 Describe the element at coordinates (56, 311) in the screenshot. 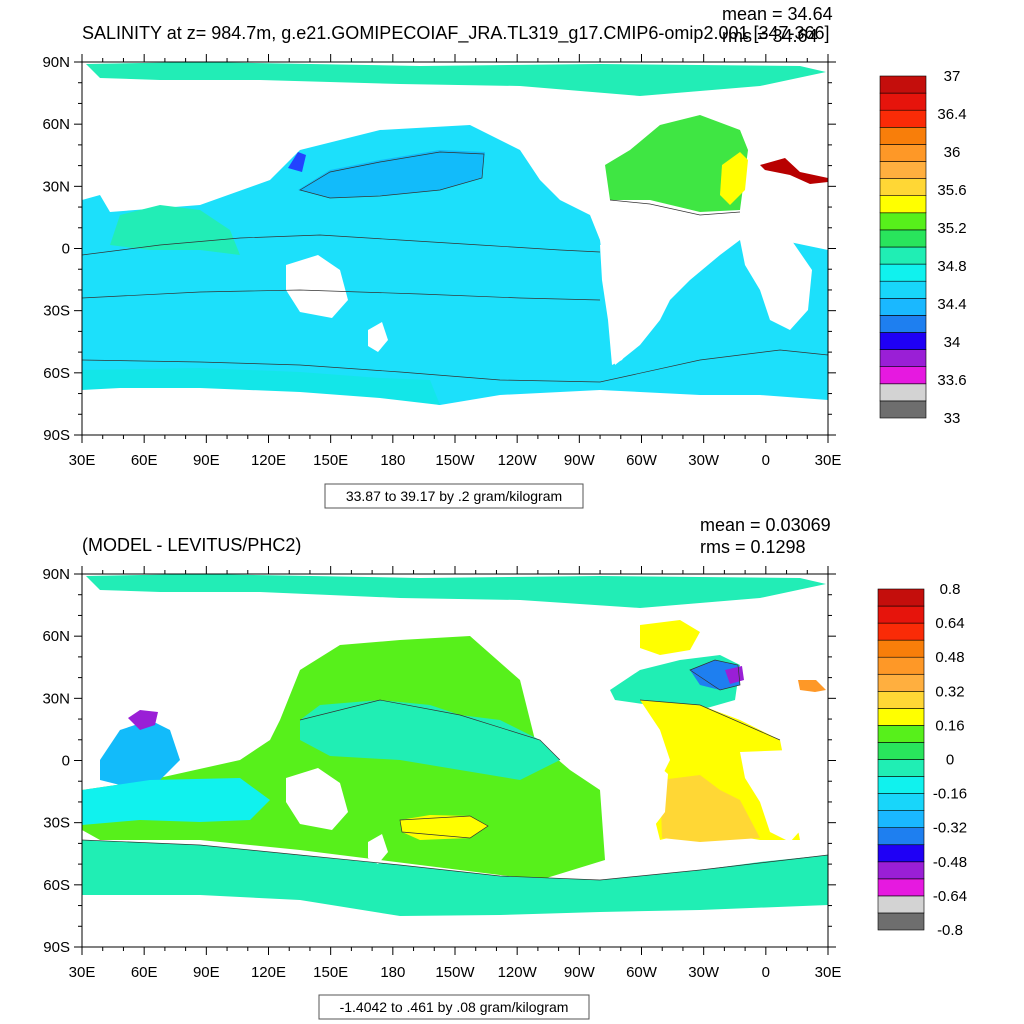

I see `y-tick-label: 30S` at that location.